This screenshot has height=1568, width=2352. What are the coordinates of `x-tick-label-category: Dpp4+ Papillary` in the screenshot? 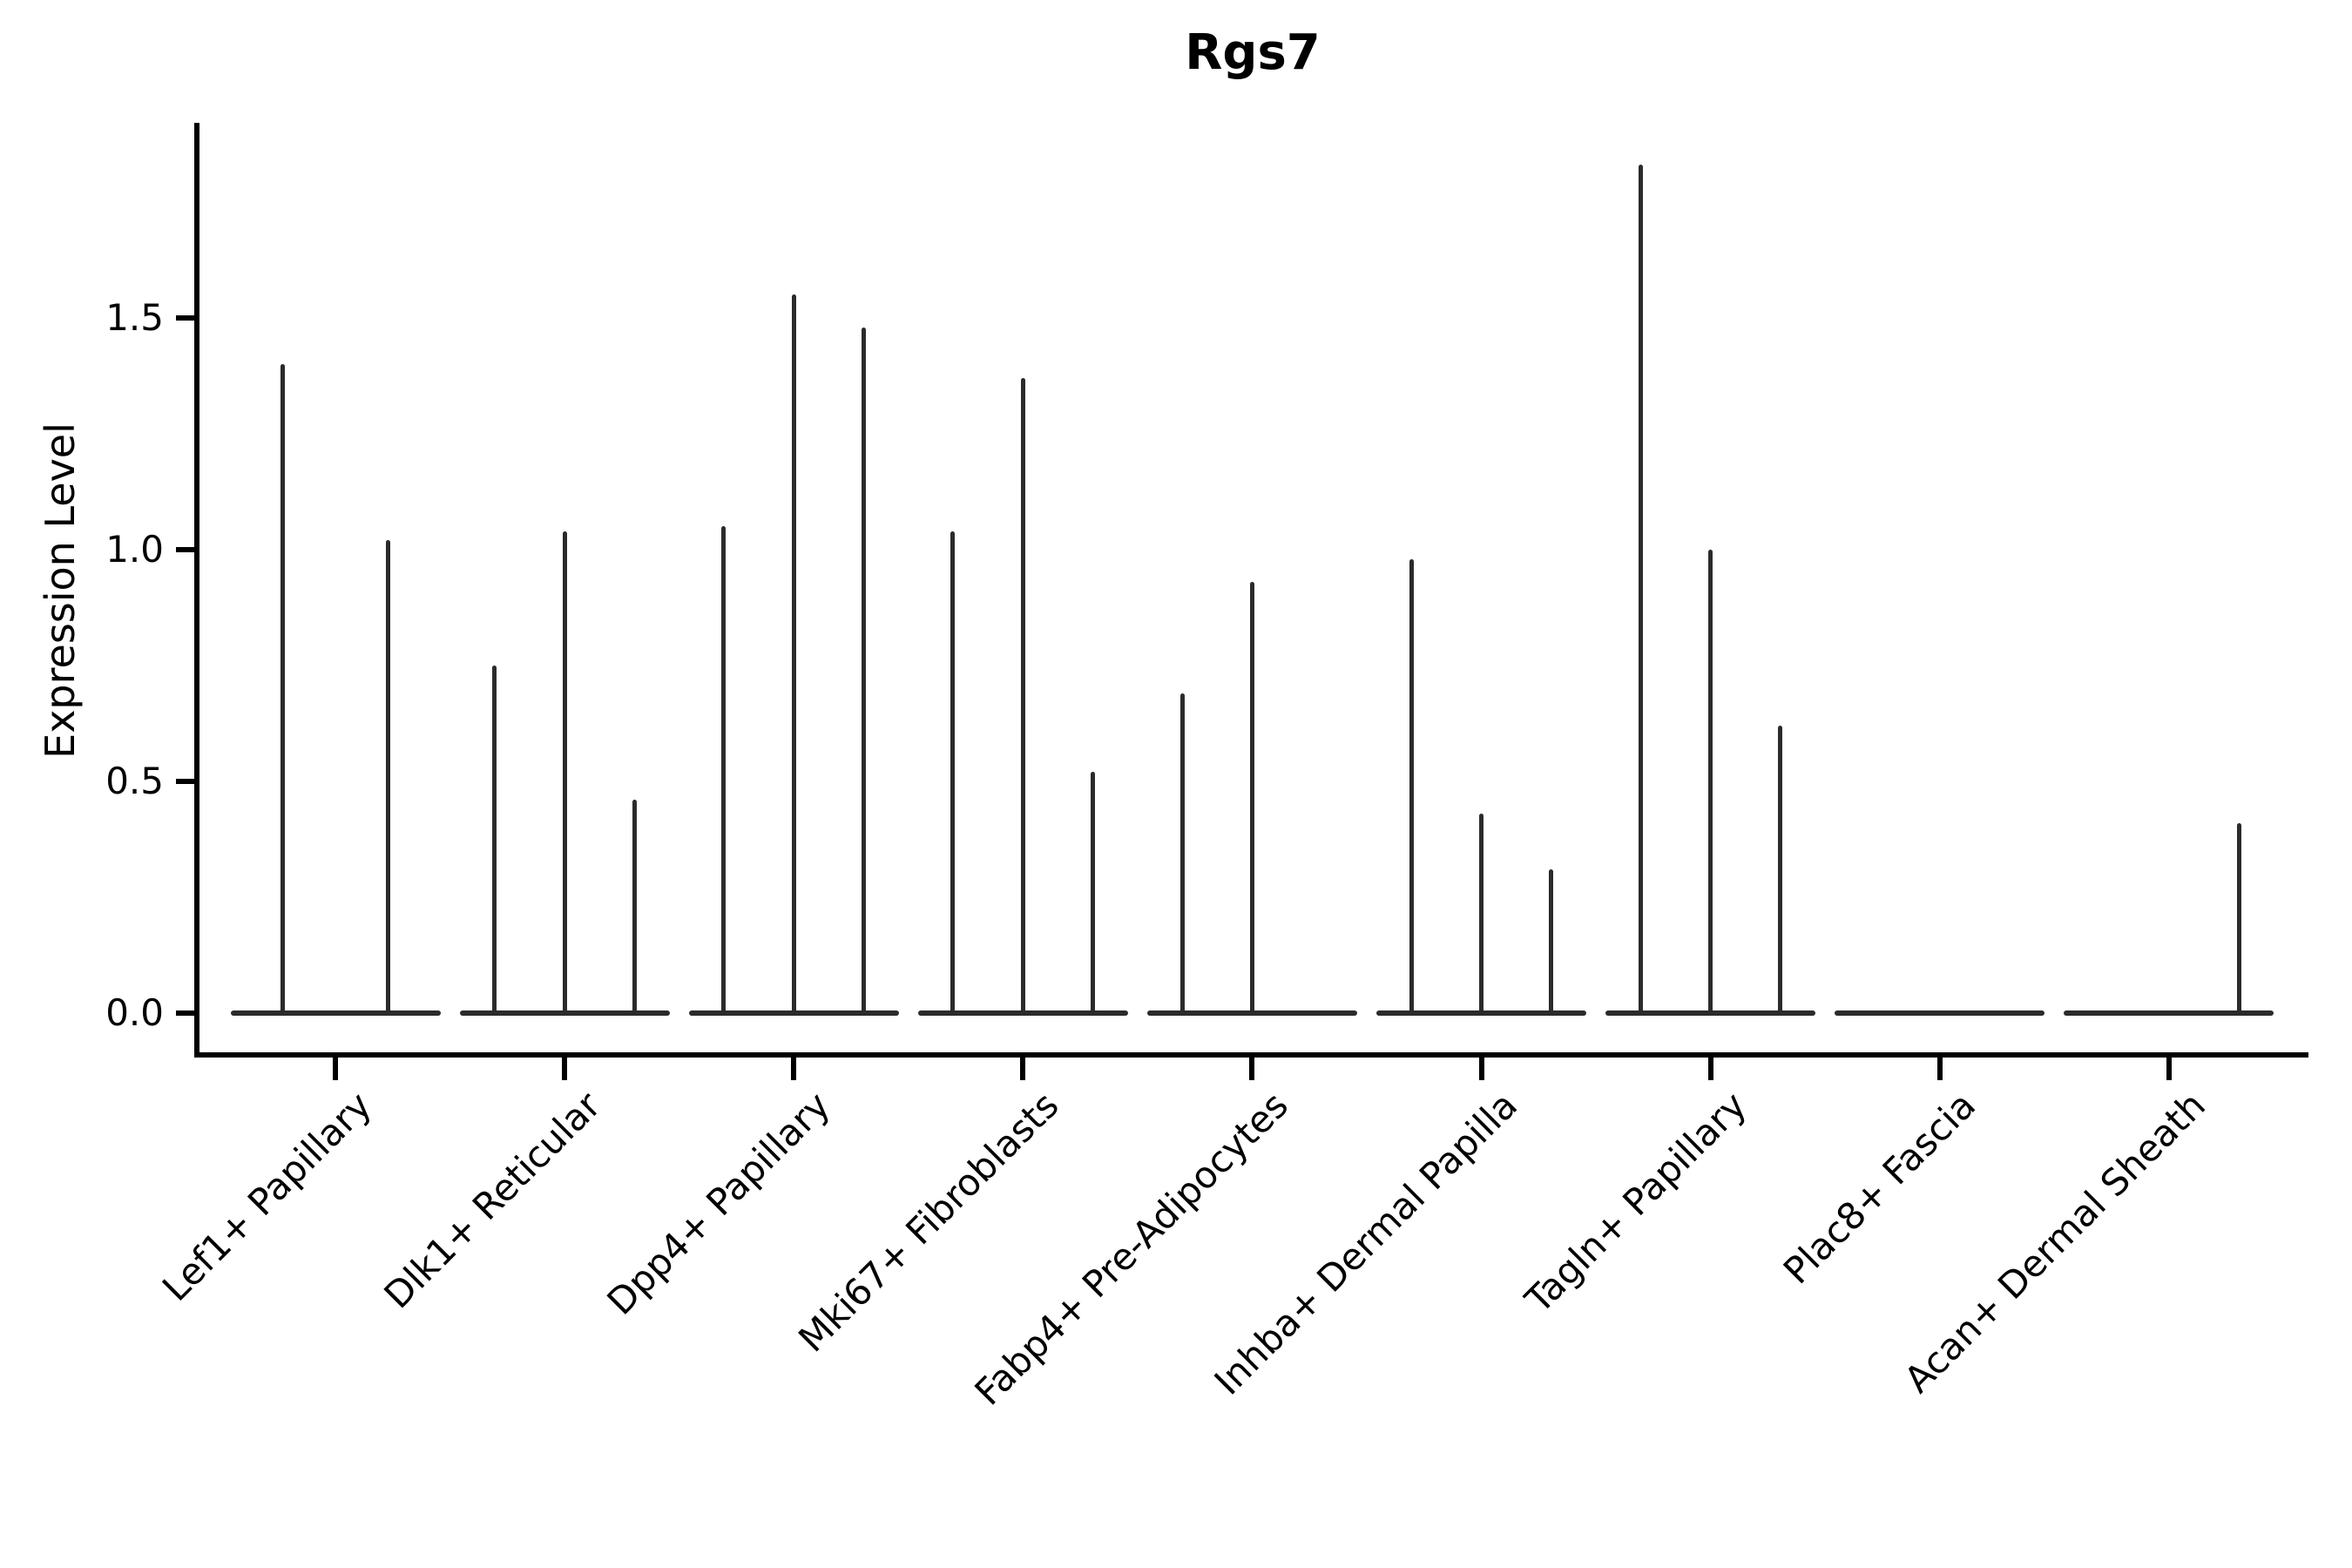 It's located at (718, 1203).